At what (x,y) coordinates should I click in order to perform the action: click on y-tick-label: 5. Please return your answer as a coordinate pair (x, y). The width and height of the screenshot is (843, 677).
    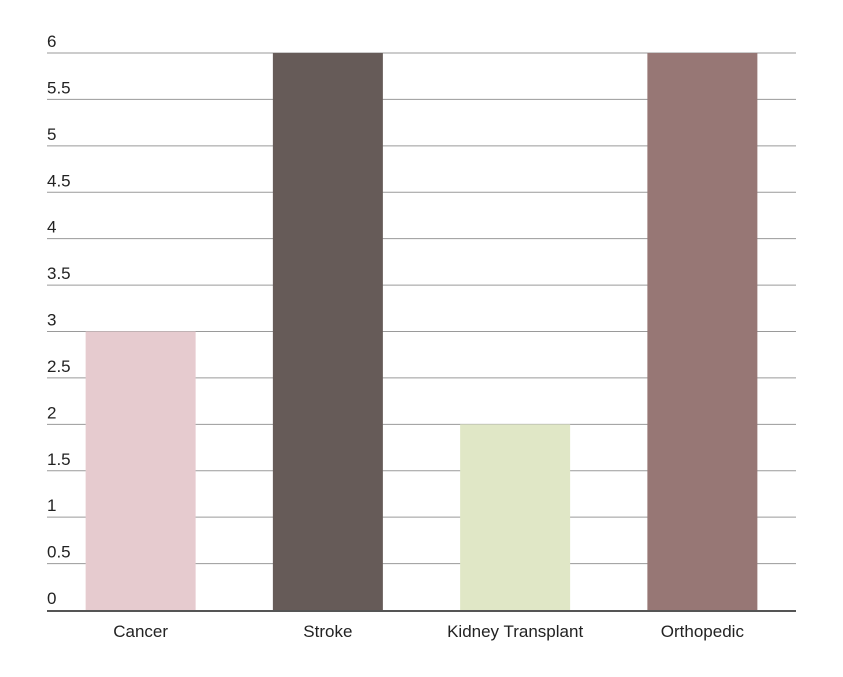
    Looking at the image, I should click on (51, 134).